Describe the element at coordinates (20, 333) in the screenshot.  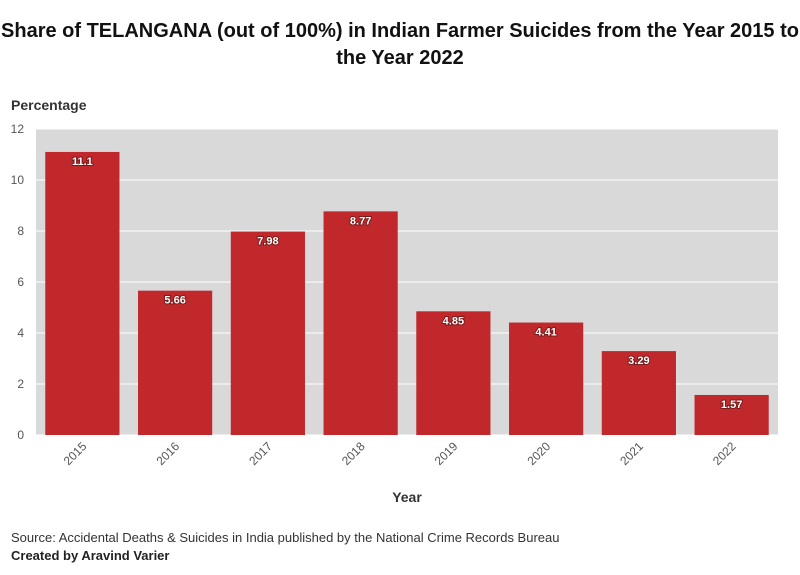
I see `y-tick-label: 4` at that location.